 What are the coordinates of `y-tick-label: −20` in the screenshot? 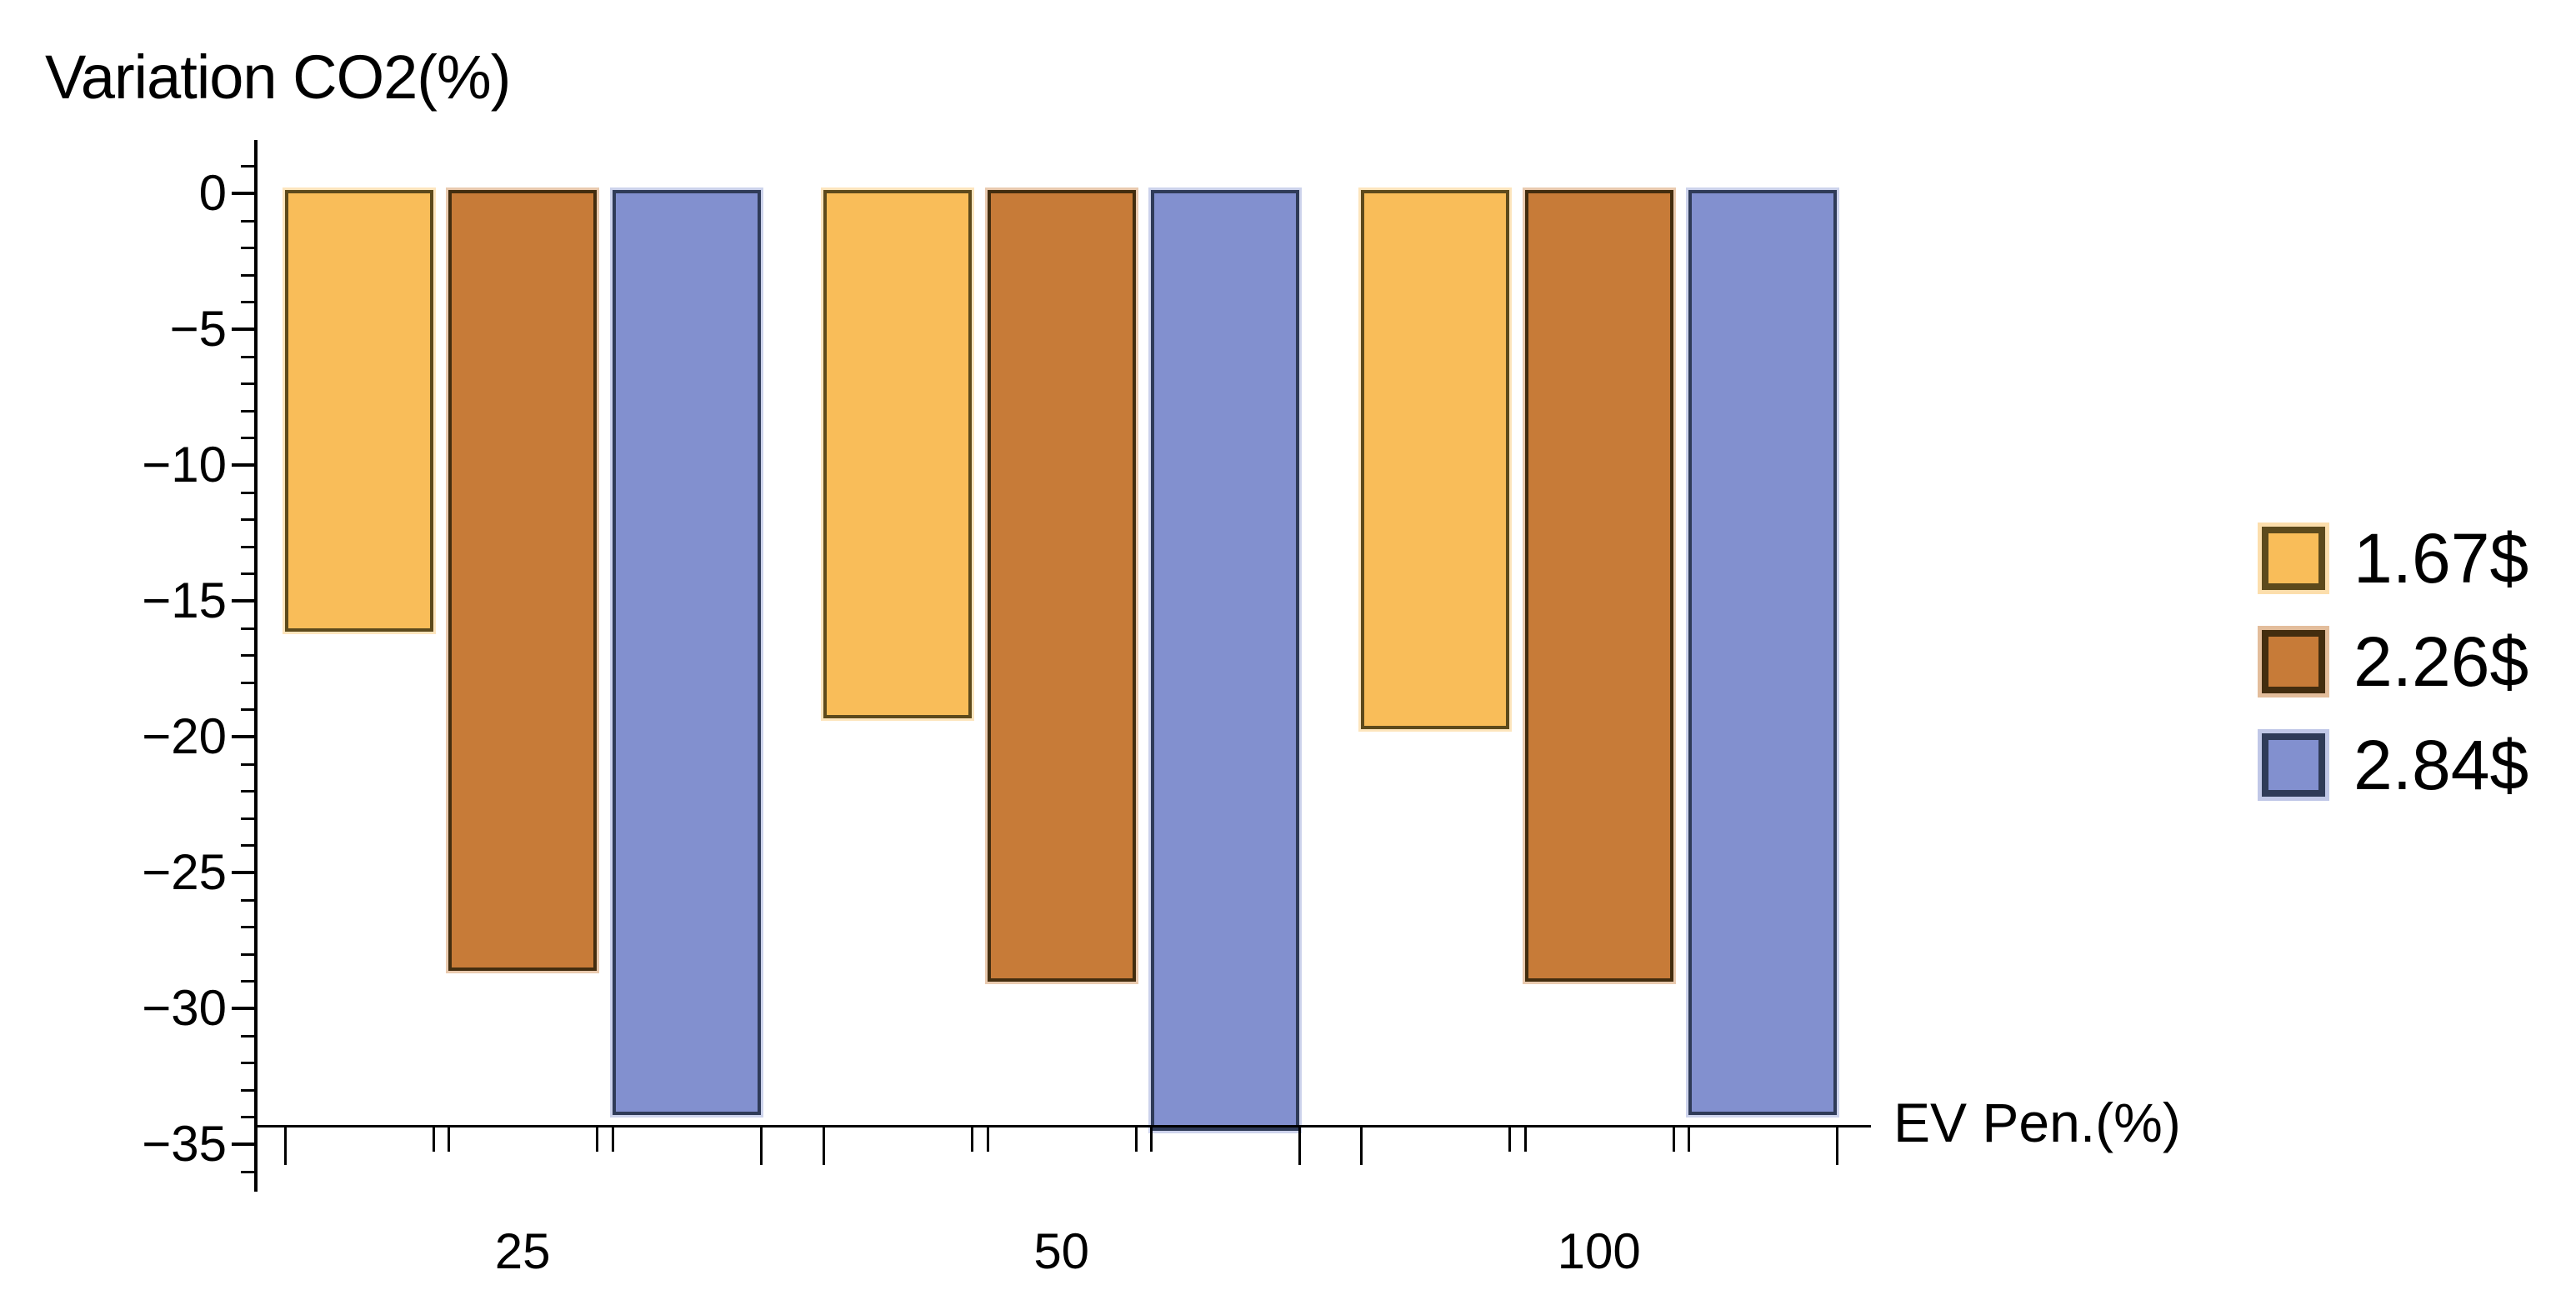 It's located at (185, 736).